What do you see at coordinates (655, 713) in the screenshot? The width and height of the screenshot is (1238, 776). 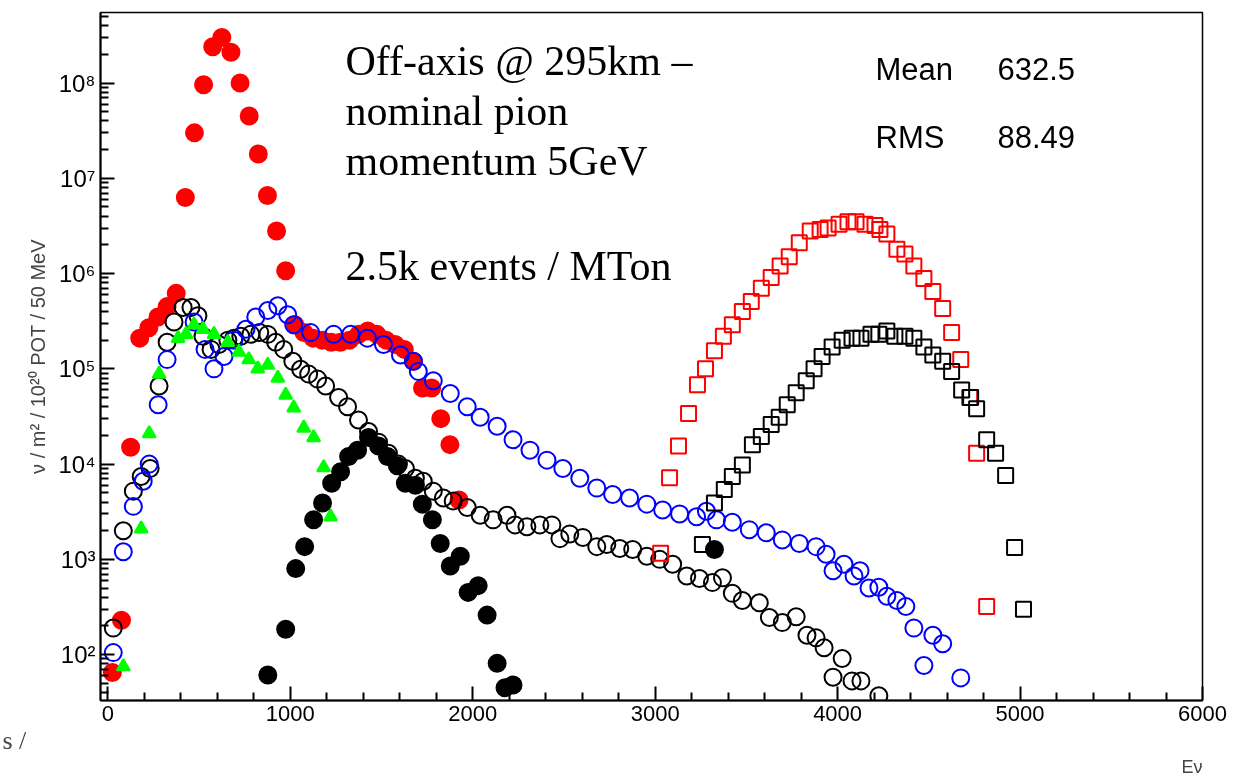 I see `x-tick-label: 3000` at bounding box center [655, 713].